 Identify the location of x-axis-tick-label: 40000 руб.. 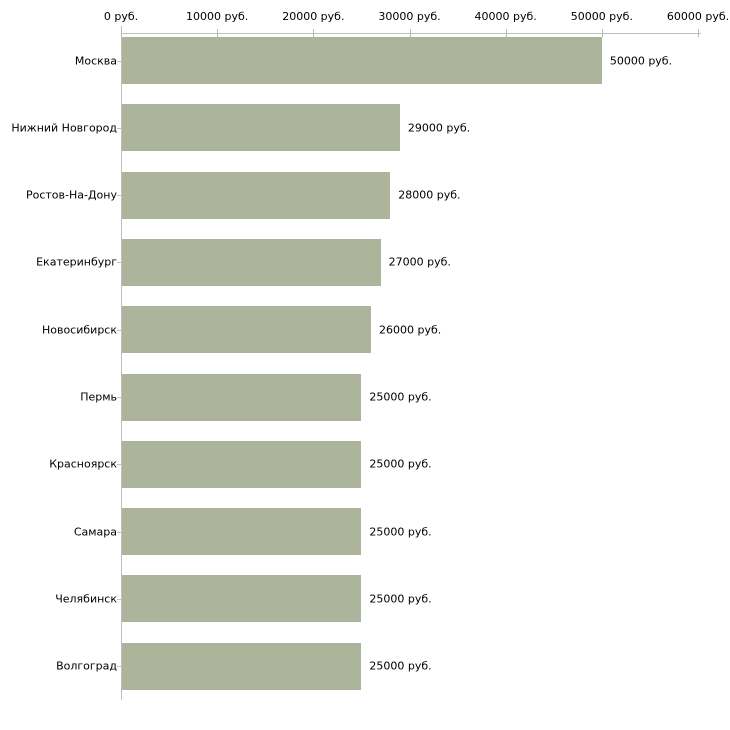
(505, 16).